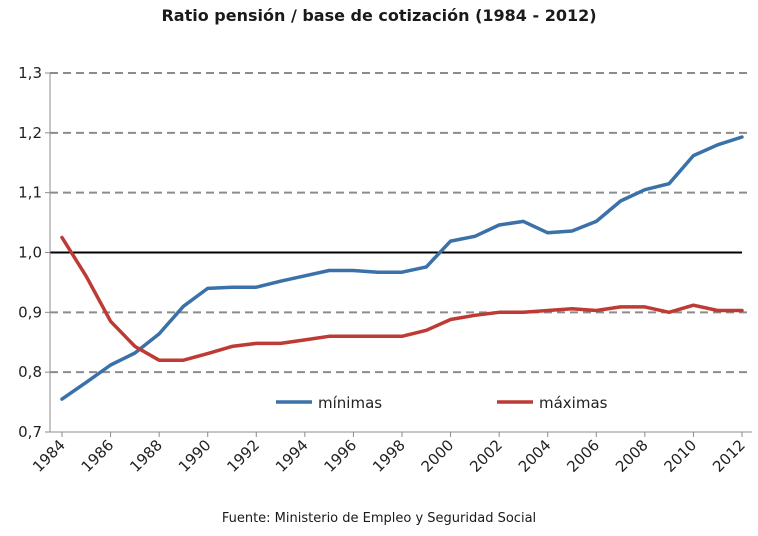 The width and height of the screenshot is (758, 536). Describe the element at coordinates (583, 456) in the screenshot. I see `x-tick-label: 2006` at that location.